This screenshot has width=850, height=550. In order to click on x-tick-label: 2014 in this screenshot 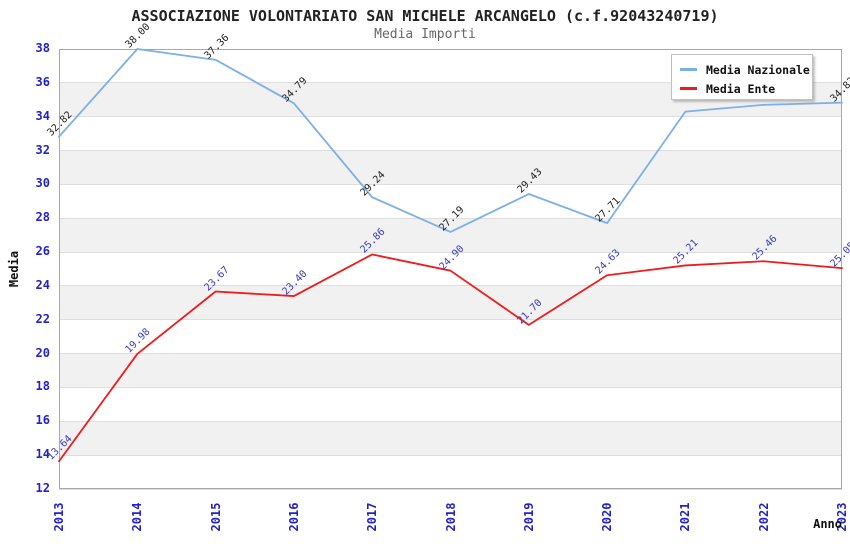, I will do `click(137, 517)`.